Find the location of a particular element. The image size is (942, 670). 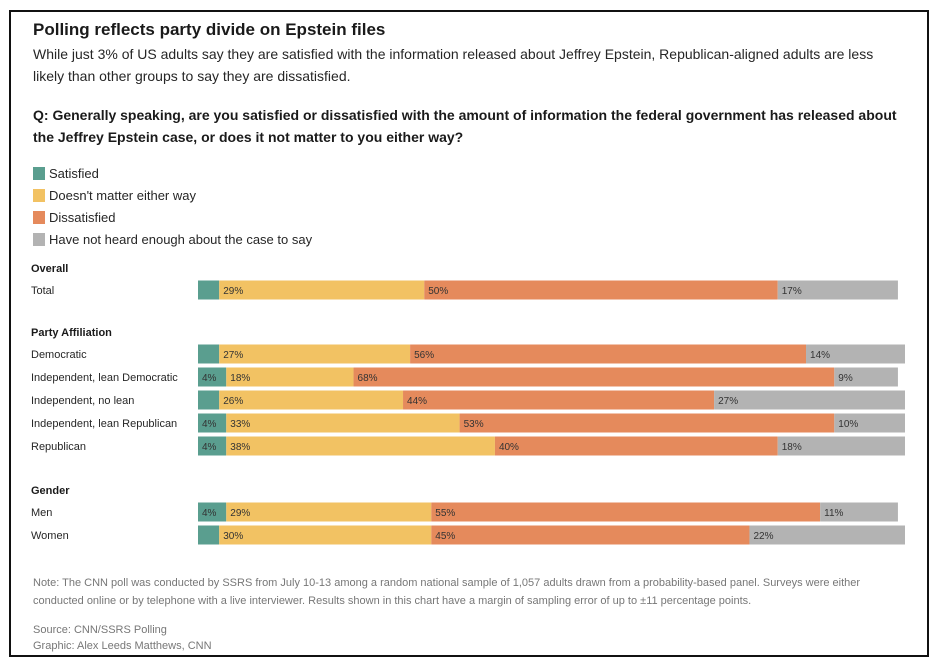

data-label-independent-lean-republican-doesn-t-matter-either-way: 33% is located at coordinates (240, 424).